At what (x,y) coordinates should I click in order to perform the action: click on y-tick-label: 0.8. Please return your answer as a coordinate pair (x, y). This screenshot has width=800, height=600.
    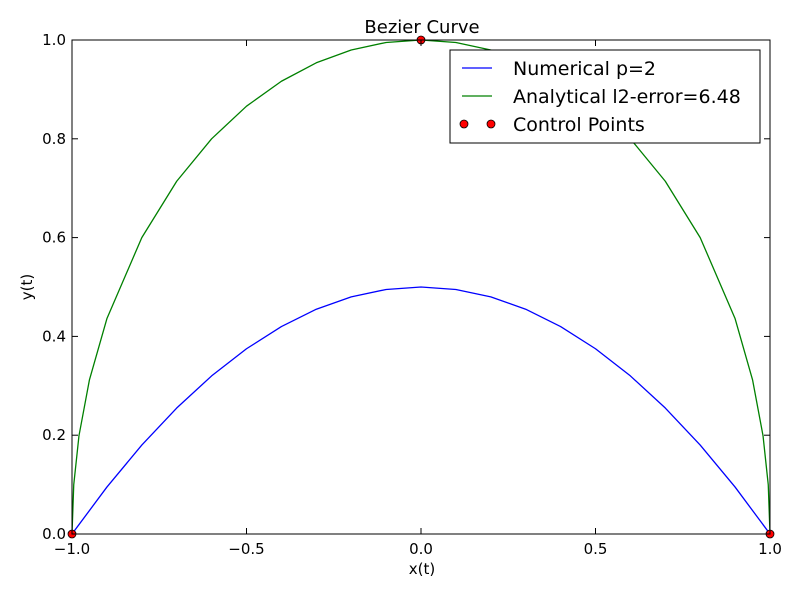
    Looking at the image, I should click on (54, 139).